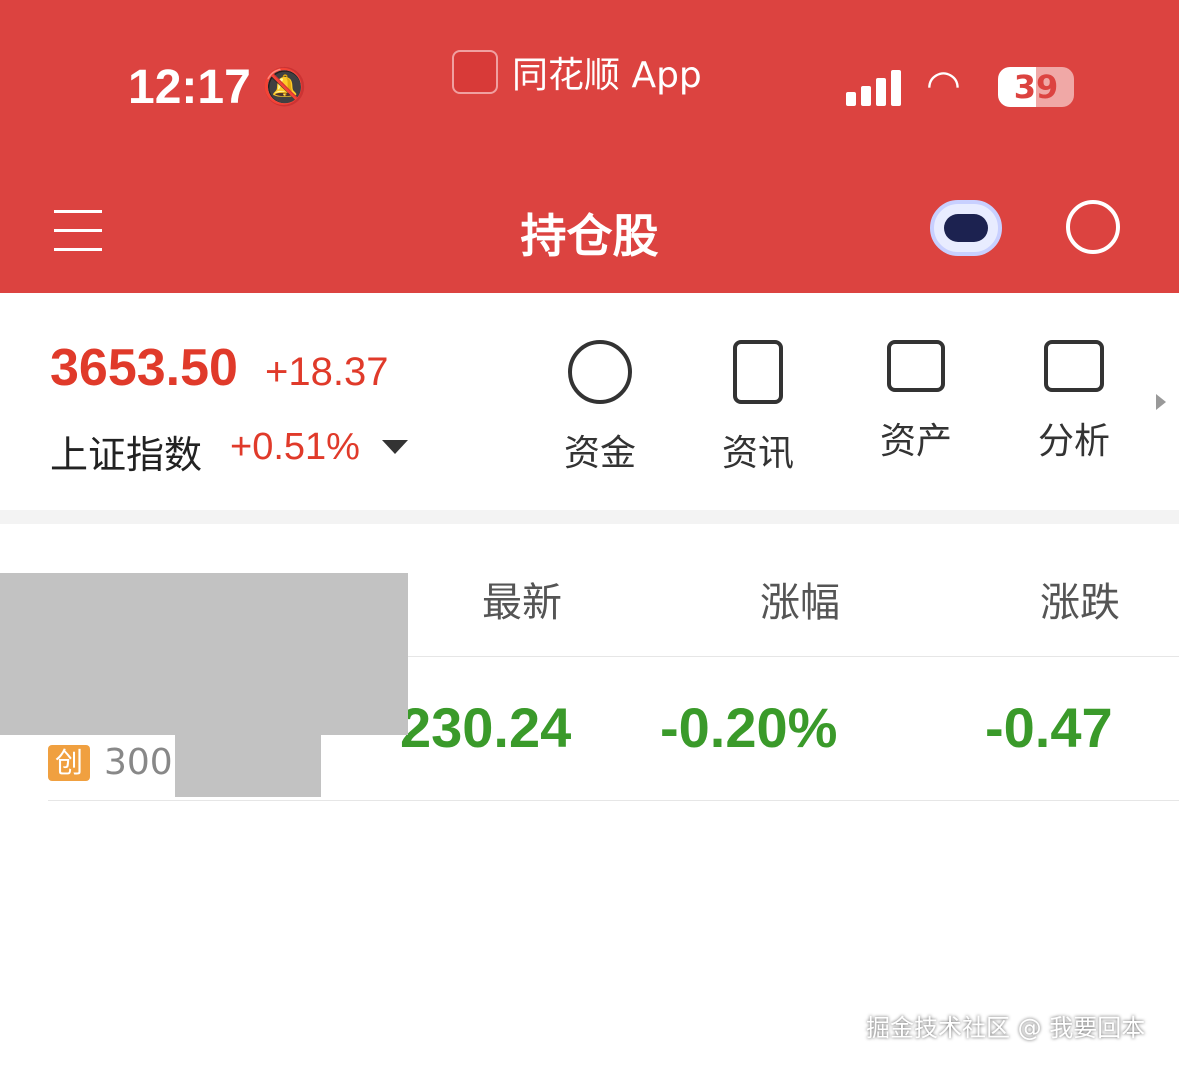 The width and height of the screenshot is (1179, 1065). What do you see at coordinates (1036, 87) in the screenshot?
I see `battery-indicator: 39` at bounding box center [1036, 87].